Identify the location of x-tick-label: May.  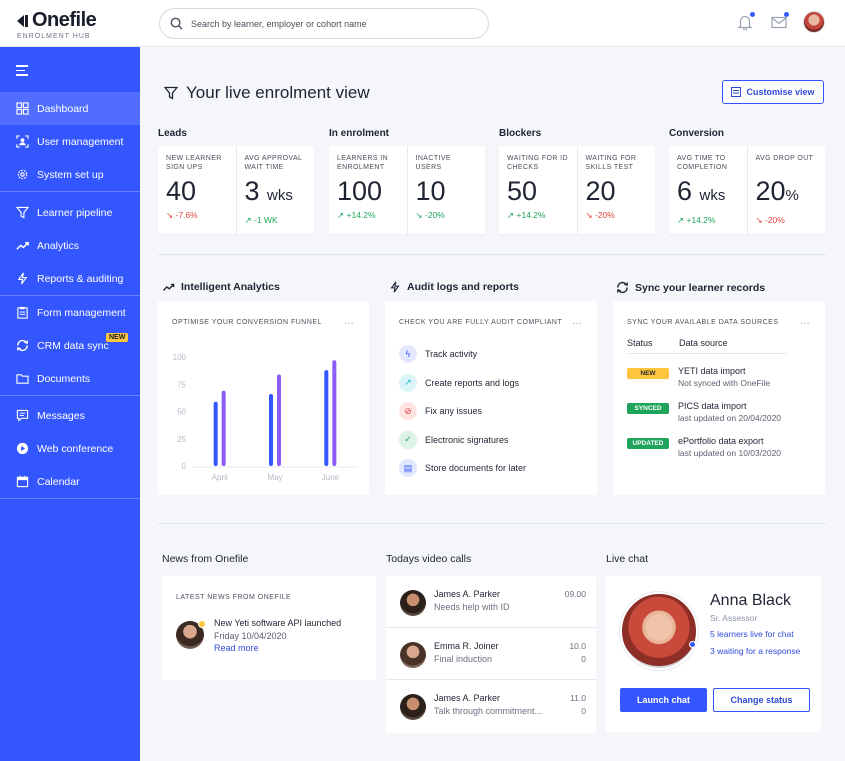
(274, 477).